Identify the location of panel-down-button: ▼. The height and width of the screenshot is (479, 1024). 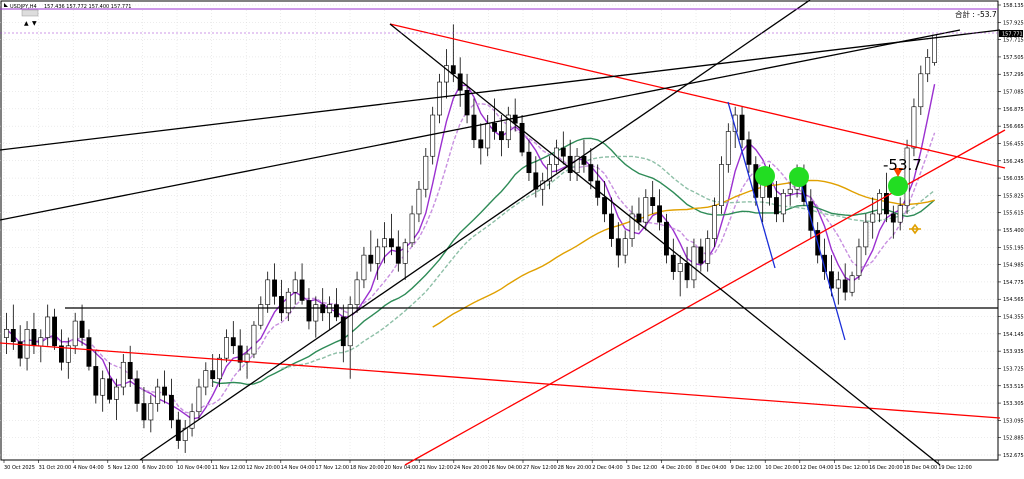
(34, 23).